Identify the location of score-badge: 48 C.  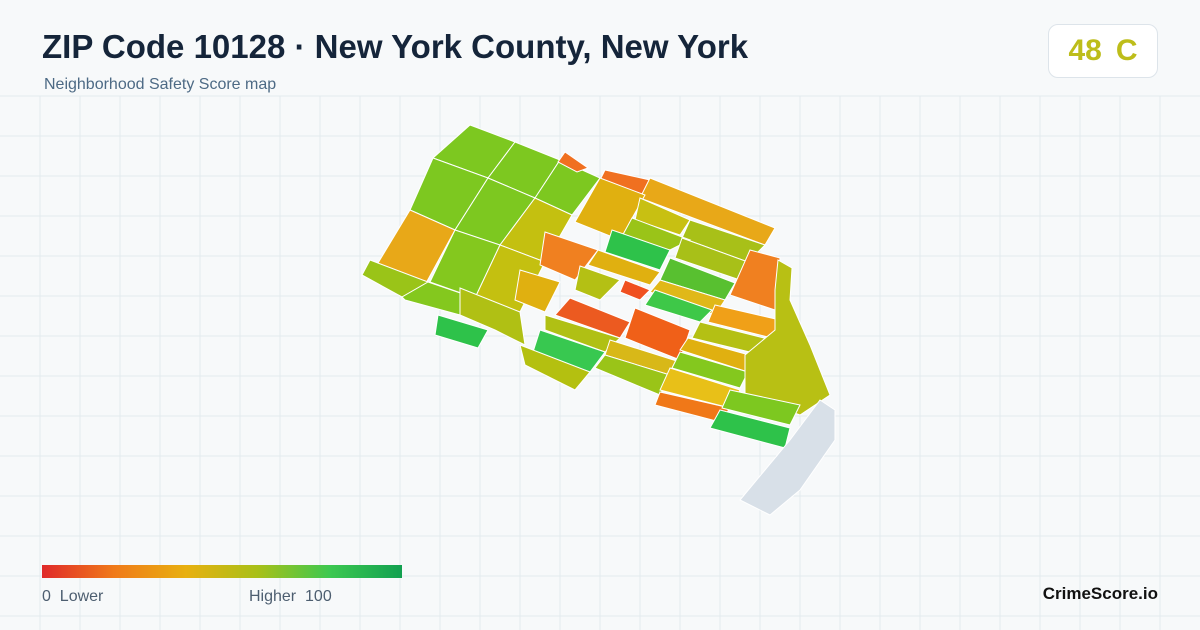
(1103, 51).